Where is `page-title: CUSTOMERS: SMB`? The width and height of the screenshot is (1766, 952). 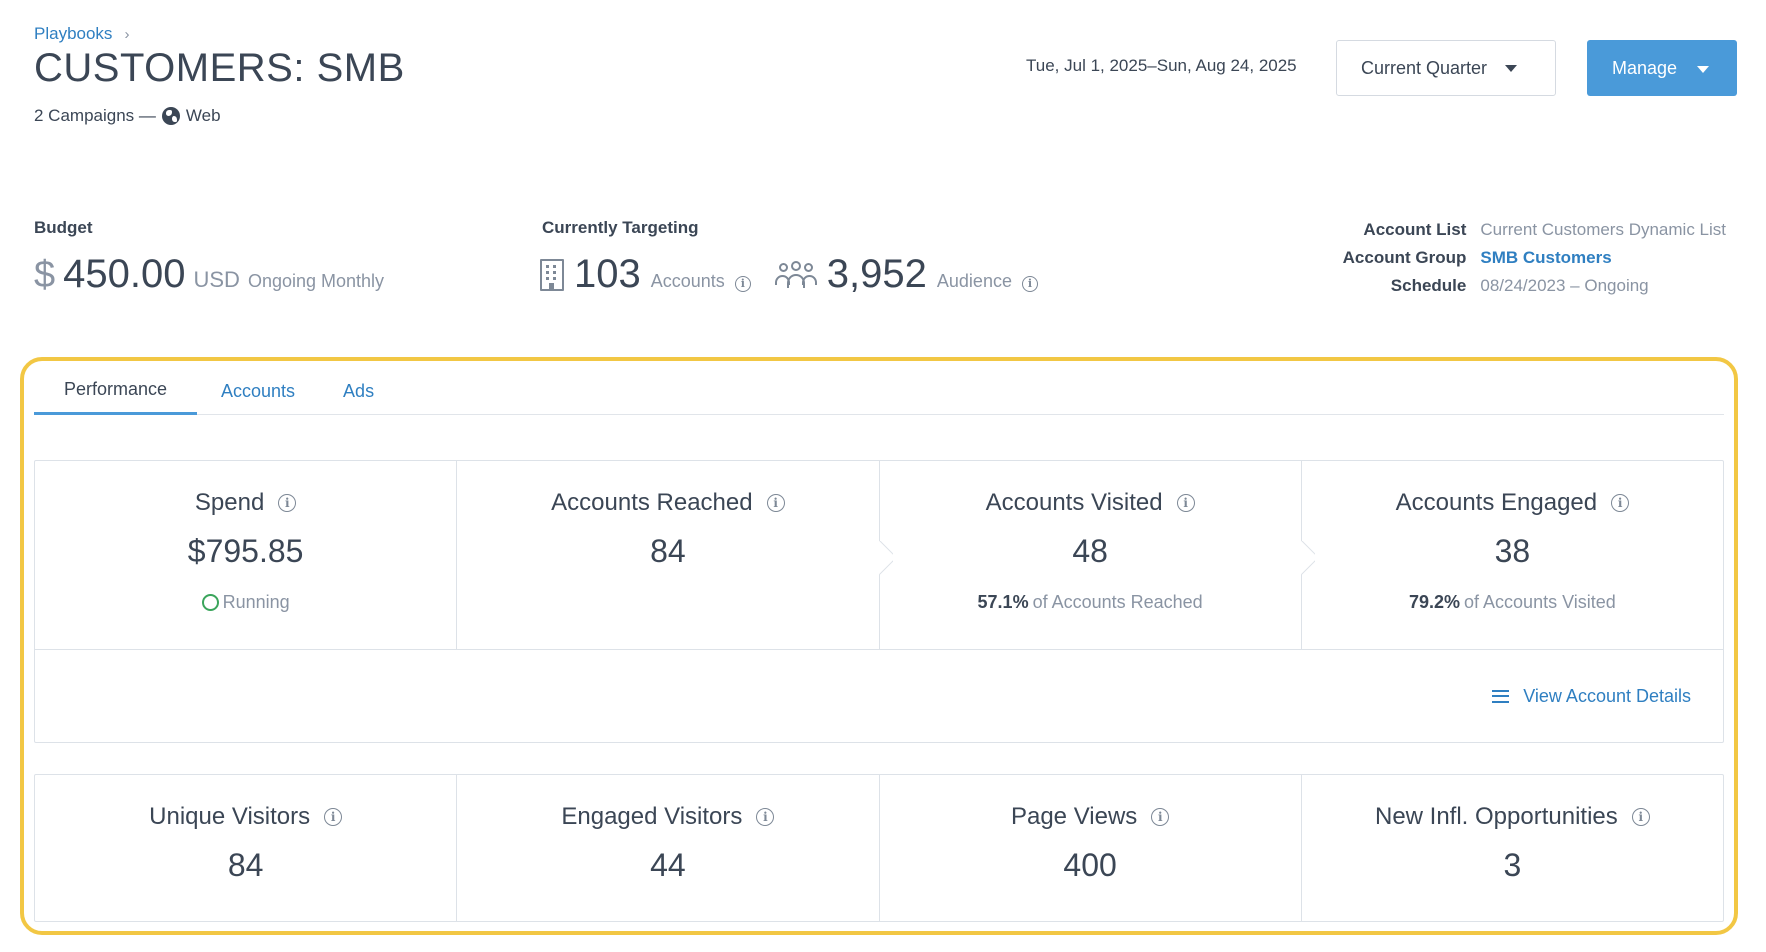
page-title: CUSTOMERS: SMB is located at coordinates (219, 68).